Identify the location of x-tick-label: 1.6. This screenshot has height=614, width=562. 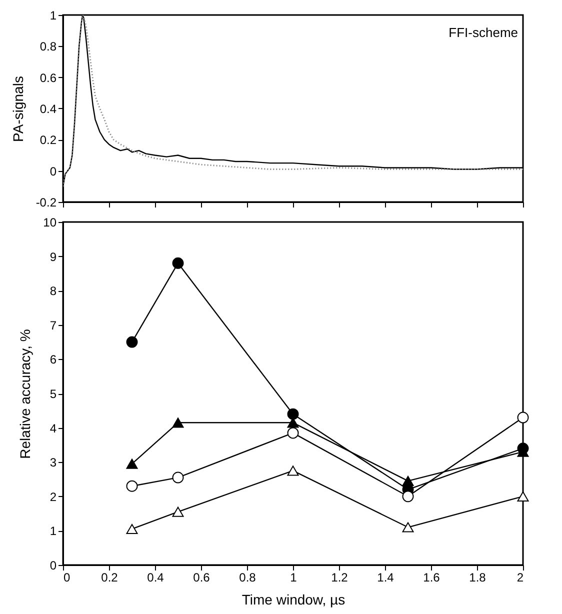
(431, 577).